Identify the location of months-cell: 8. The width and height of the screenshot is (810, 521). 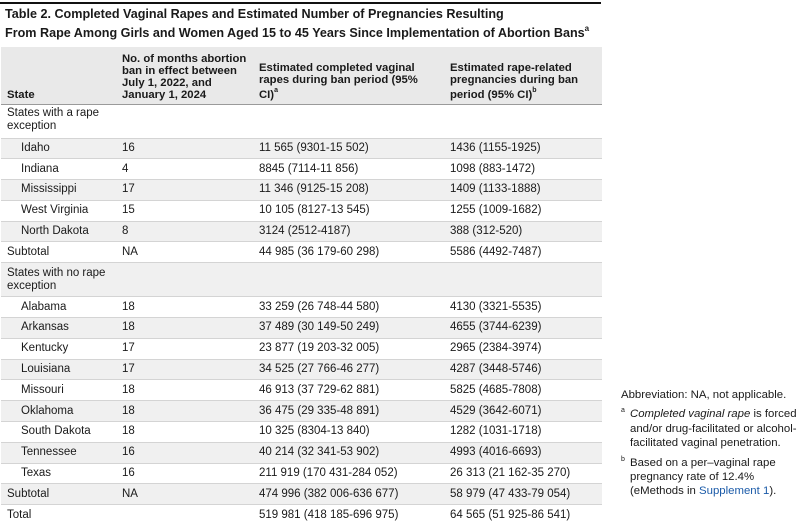
(184, 232).